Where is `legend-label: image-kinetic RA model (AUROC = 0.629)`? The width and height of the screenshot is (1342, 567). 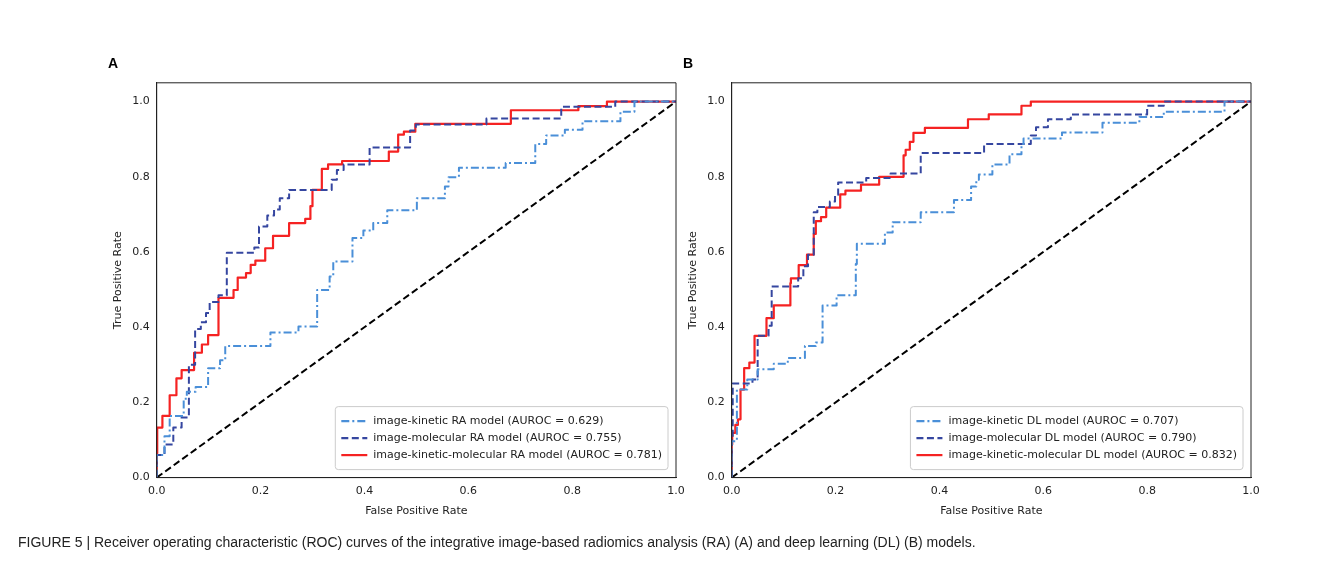
legend-label: image-kinetic RA model (AUROC = 0.629) is located at coordinates (488, 420).